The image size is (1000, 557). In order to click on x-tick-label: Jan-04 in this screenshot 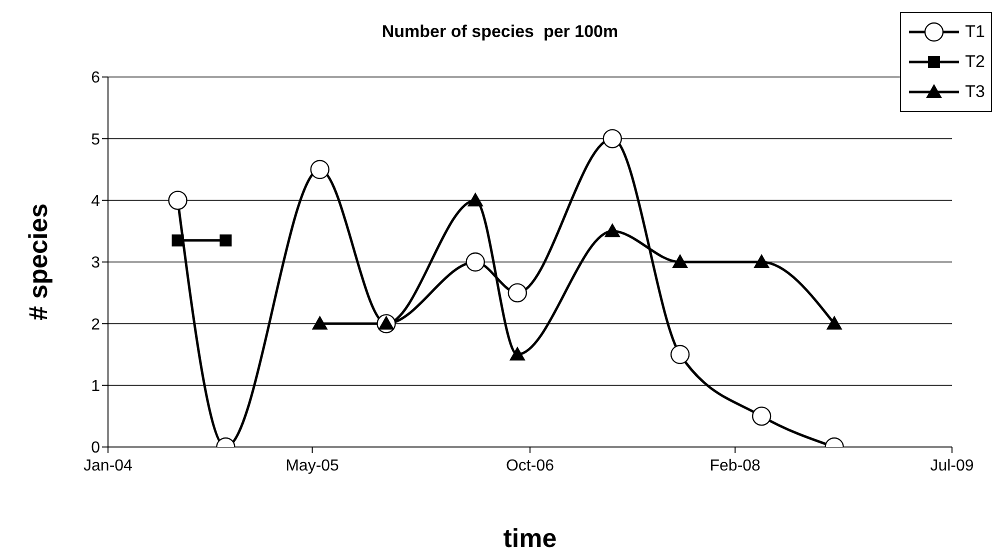, I will do `click(108, 465)`.